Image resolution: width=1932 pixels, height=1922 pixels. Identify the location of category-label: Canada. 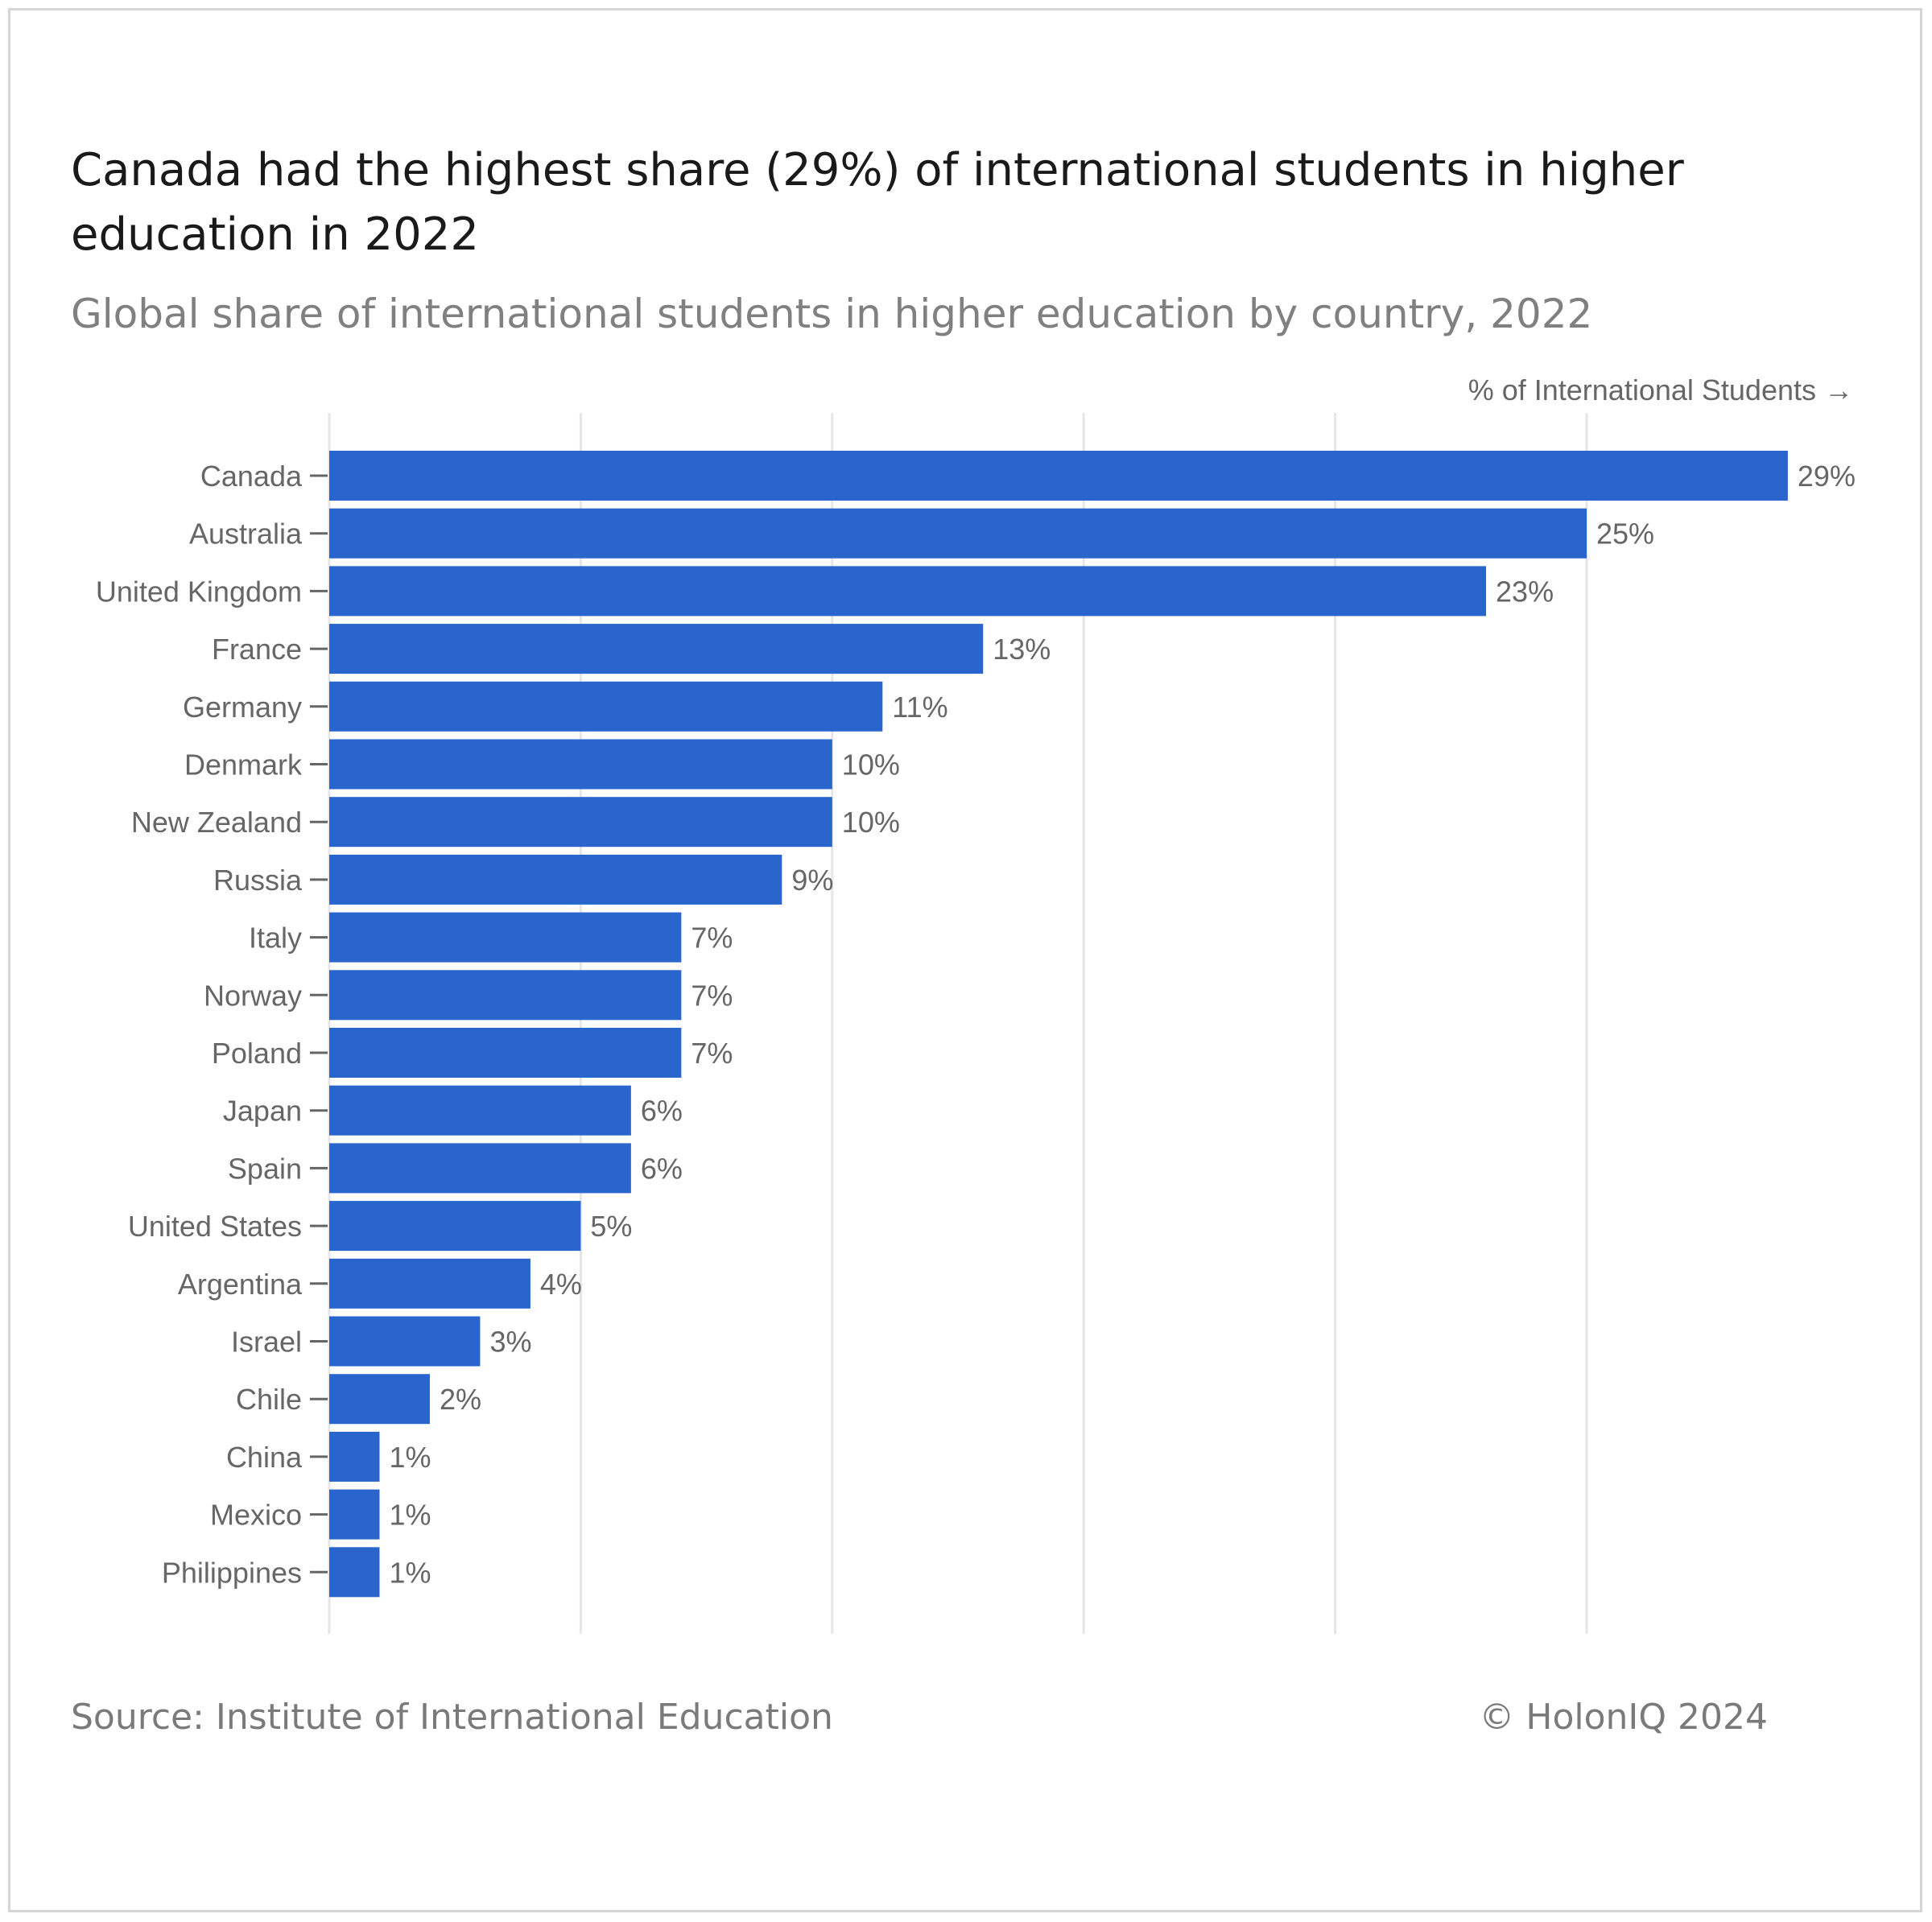
(252, 476).